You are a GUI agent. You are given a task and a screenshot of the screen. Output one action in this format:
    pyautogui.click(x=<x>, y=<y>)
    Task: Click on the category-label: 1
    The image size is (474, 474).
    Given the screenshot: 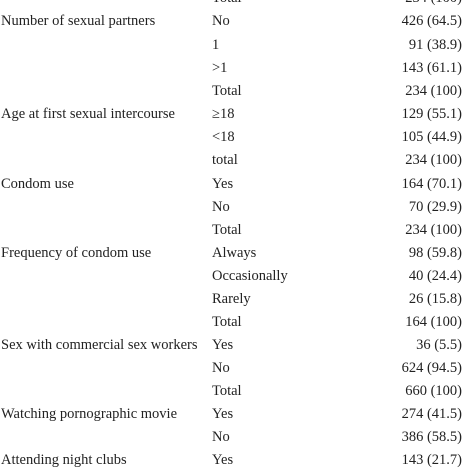 What is the action you would take?
    pyautogui.click(x=216, y=45)
    